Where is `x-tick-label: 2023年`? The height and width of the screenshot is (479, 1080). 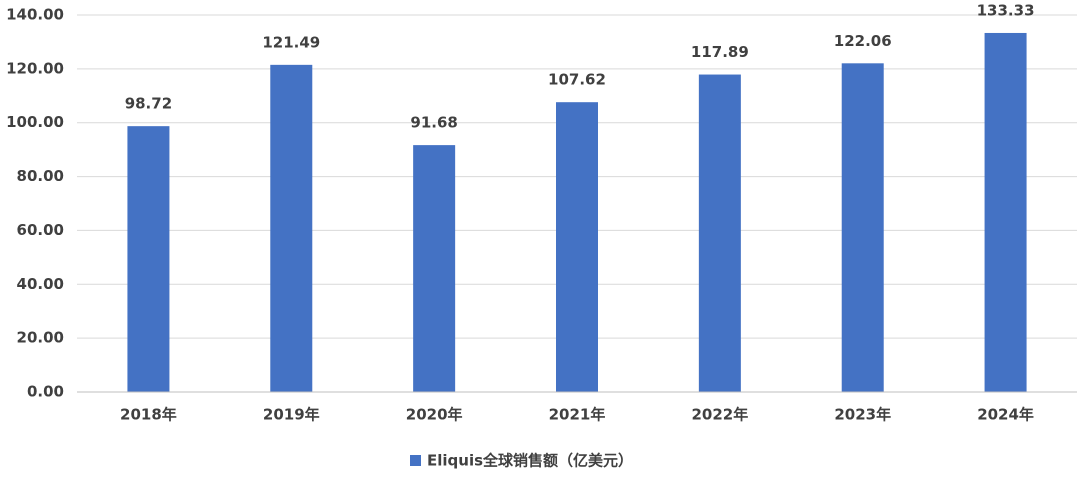 x-tick-label: 2023年 is located at coordinates (862, 415).